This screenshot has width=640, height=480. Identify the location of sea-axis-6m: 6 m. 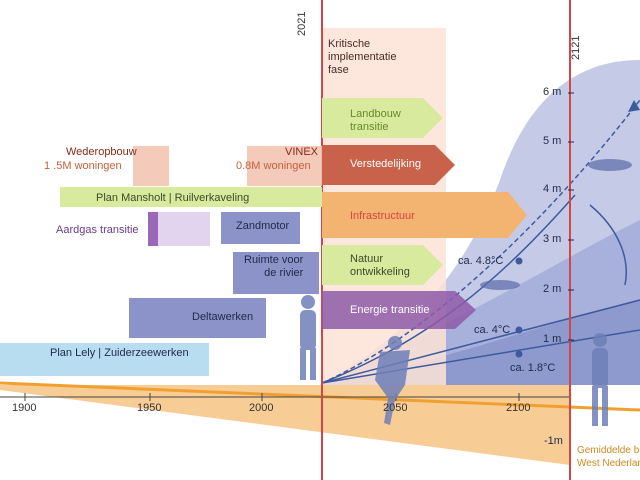
(552, 92).